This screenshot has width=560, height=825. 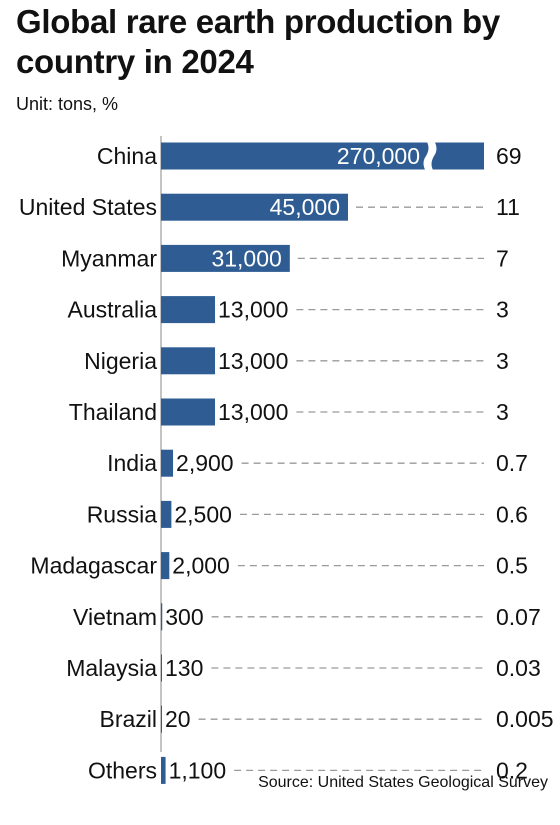 What do you see at coordinates (128, 719) in the screenshot?
I see `category-label-brazil: Brazil` at bounding box center [128, 719].